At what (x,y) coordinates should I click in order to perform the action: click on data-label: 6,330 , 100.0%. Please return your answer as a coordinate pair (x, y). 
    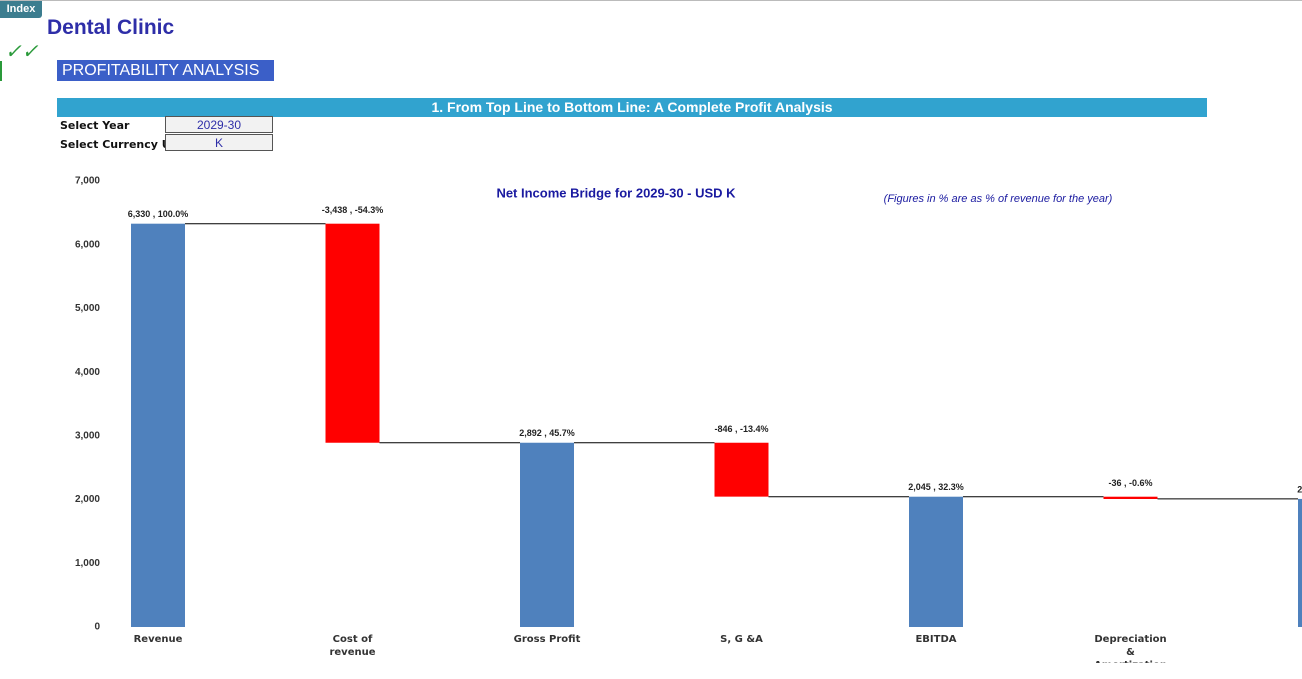
    Looking at the image, I should click on (158, 214).